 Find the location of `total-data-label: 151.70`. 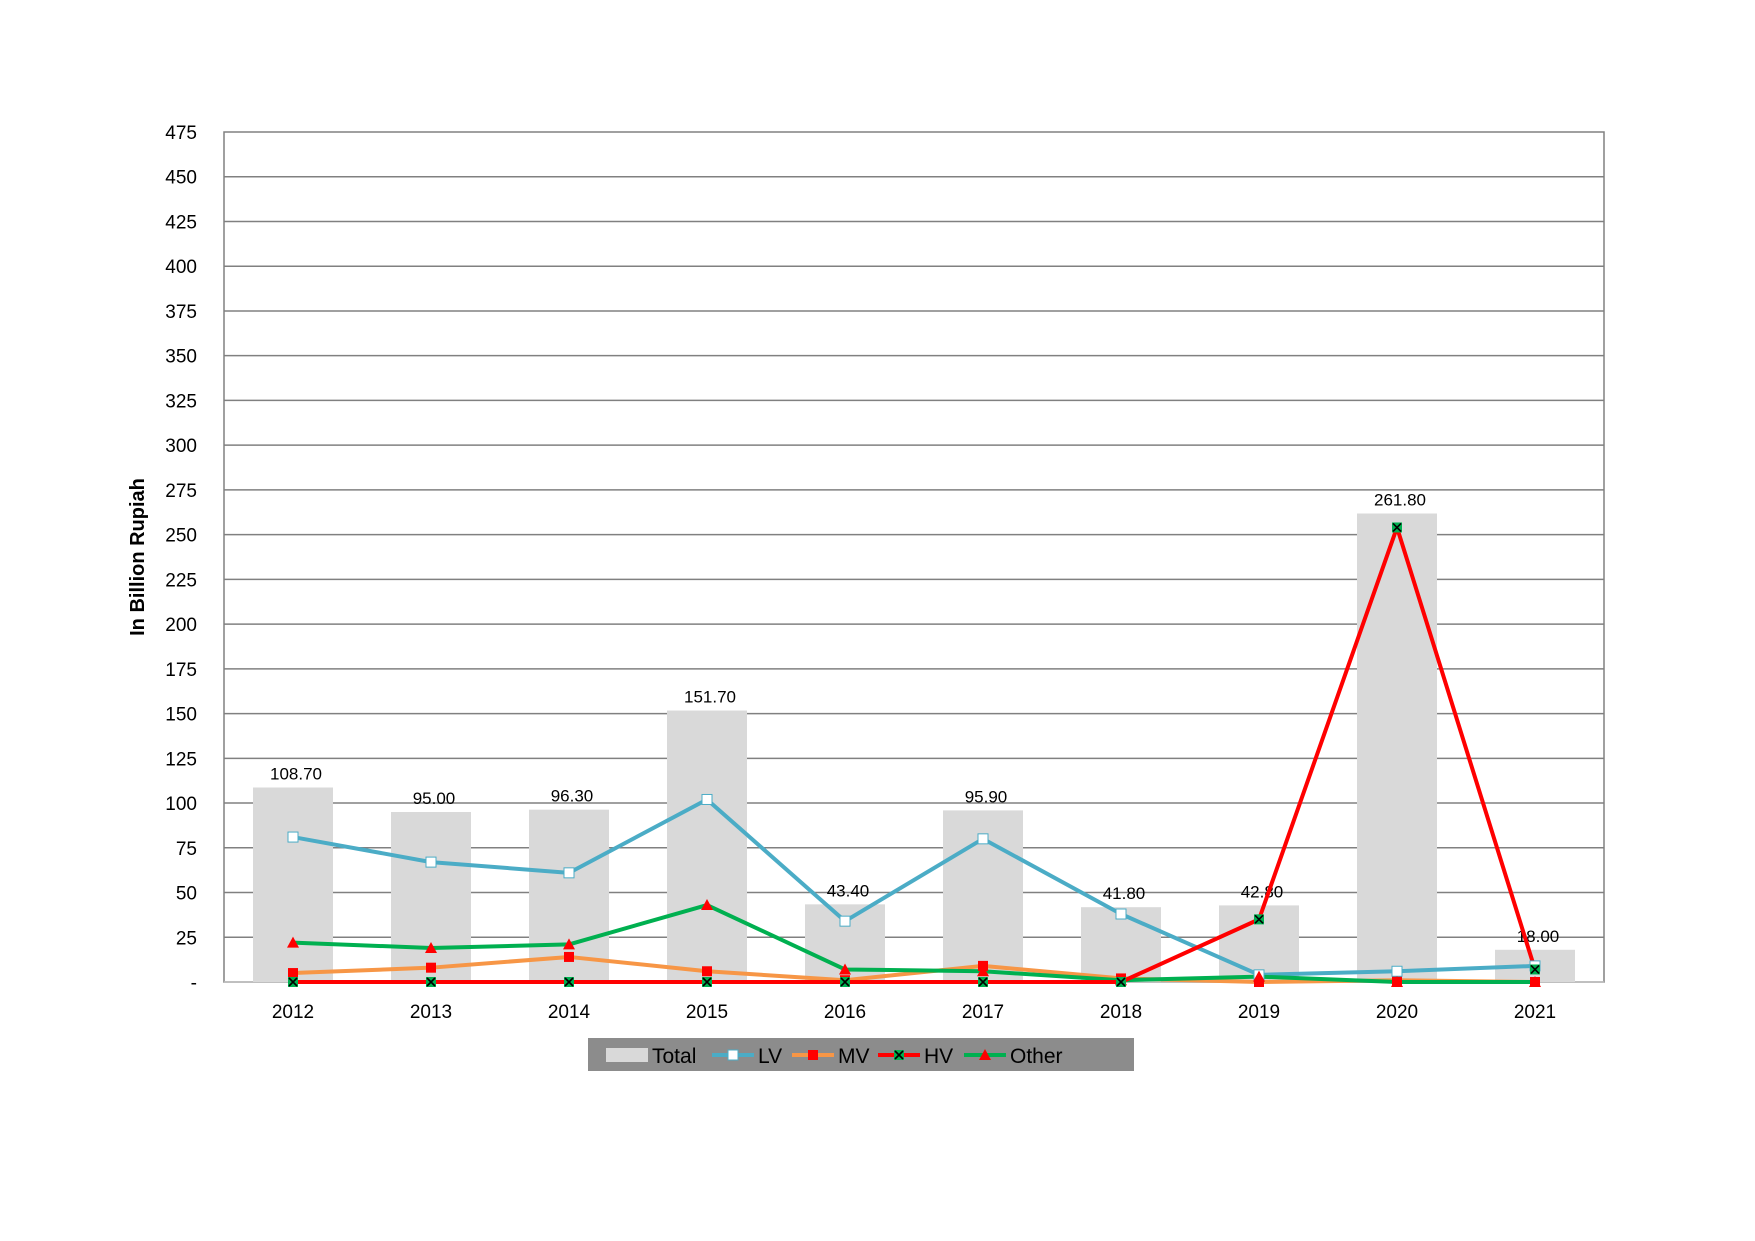

total-data-label: 151.70 is located at coordinates (710, 697).